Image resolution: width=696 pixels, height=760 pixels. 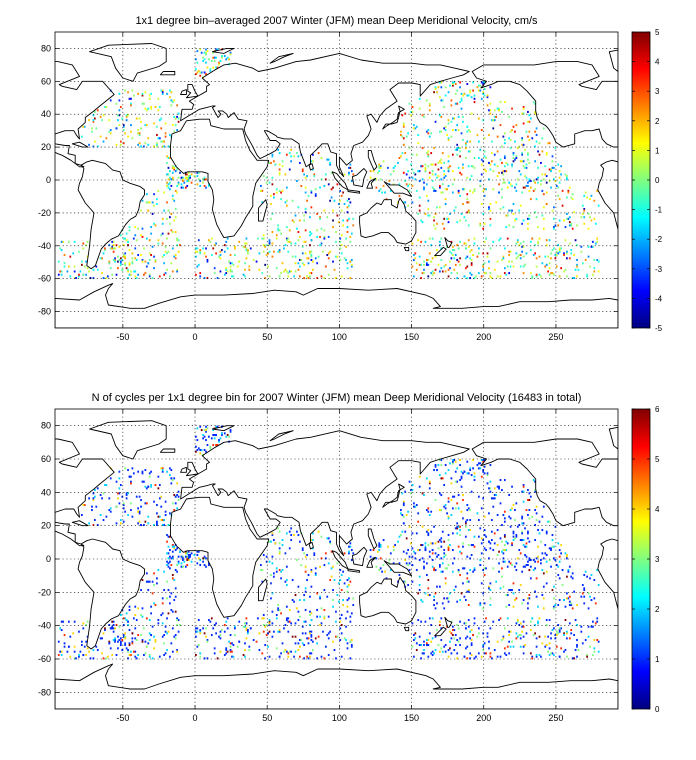 What do you see at coordinates (336, 305) in the screenshot?
I see `coastline` at bounding box center [336, 305].